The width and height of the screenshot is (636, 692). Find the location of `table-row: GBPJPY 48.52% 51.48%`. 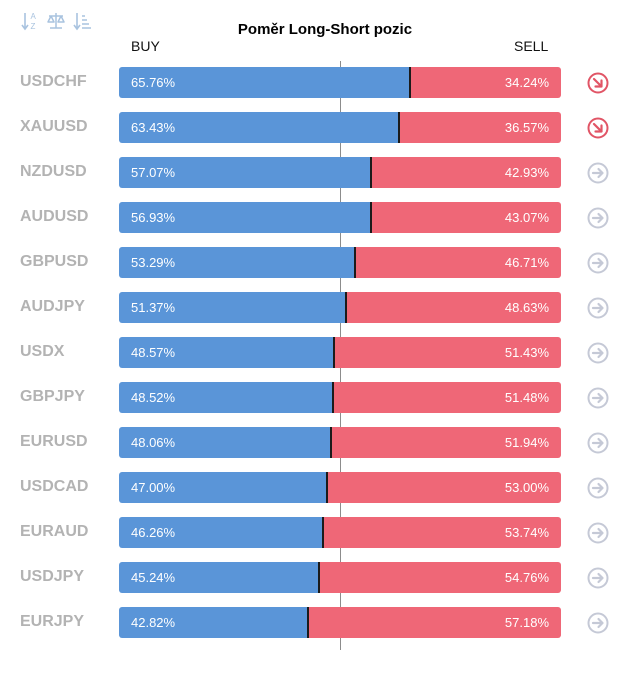

table-row: GBPJPY 48.52% 51.48% is located at coordinates (318, 397).